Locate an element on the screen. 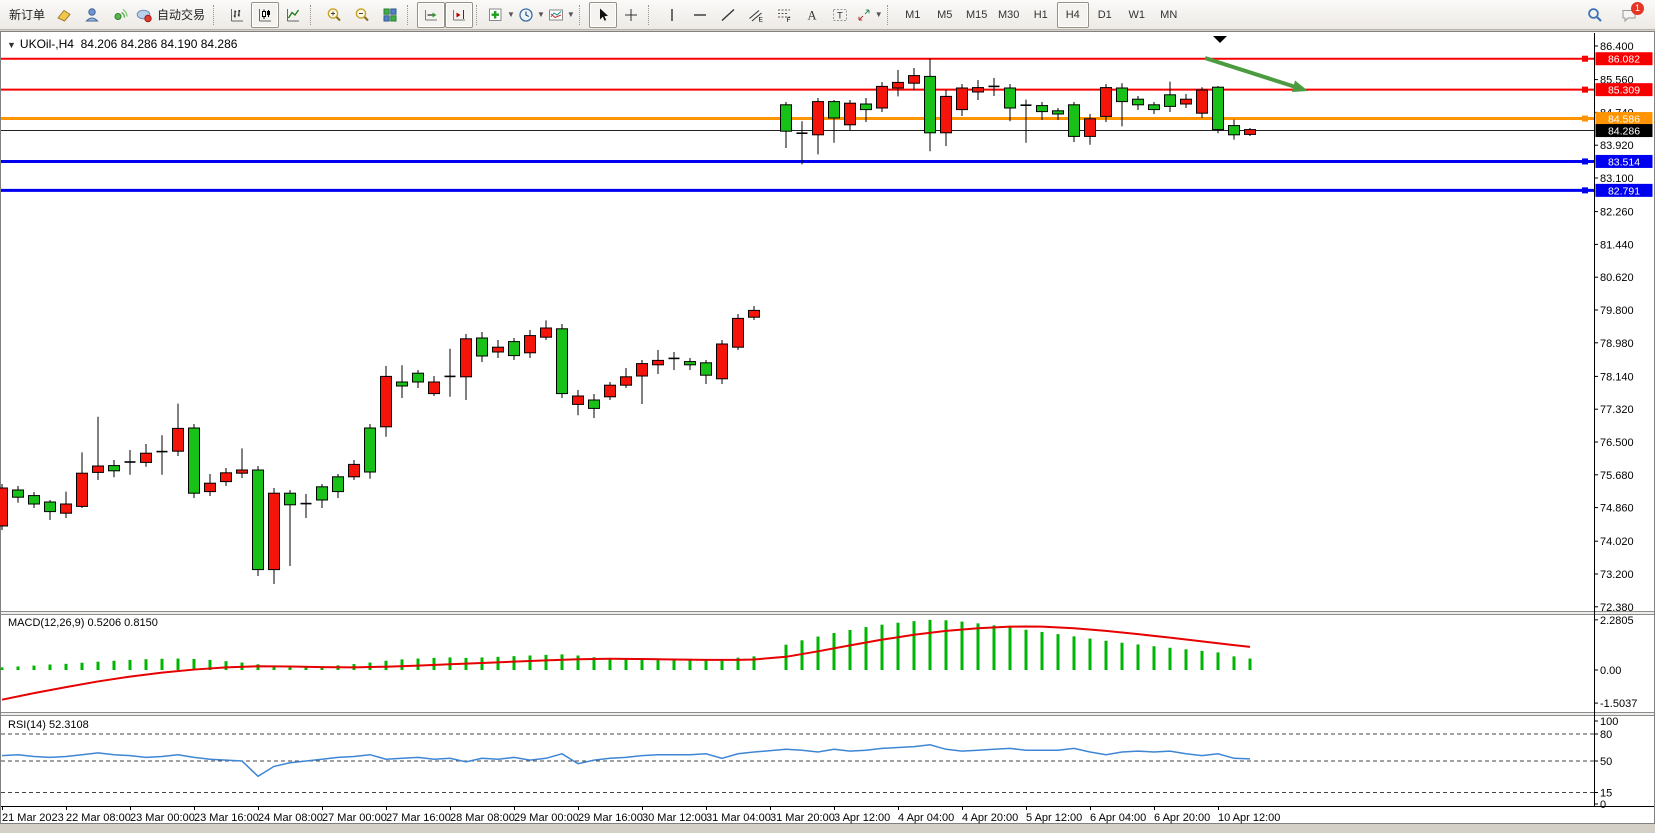 The image size is (1655, 833). price-tick-label: 79.800 is located at coordinates (1617, 311).